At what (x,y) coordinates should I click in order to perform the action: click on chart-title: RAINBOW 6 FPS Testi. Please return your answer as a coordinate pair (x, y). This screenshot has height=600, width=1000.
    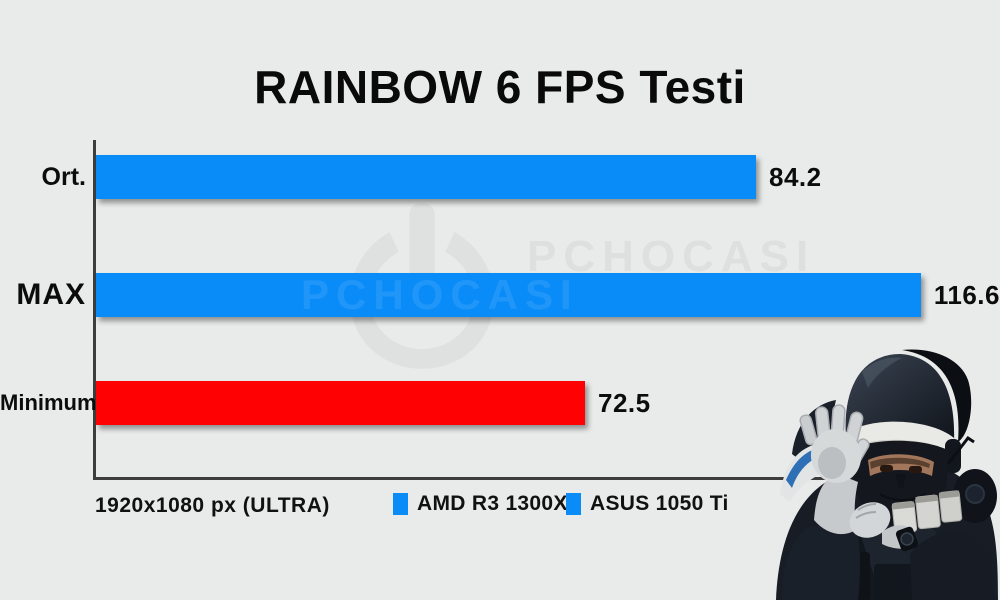
    Looking at the image, I should click on (500, 87).